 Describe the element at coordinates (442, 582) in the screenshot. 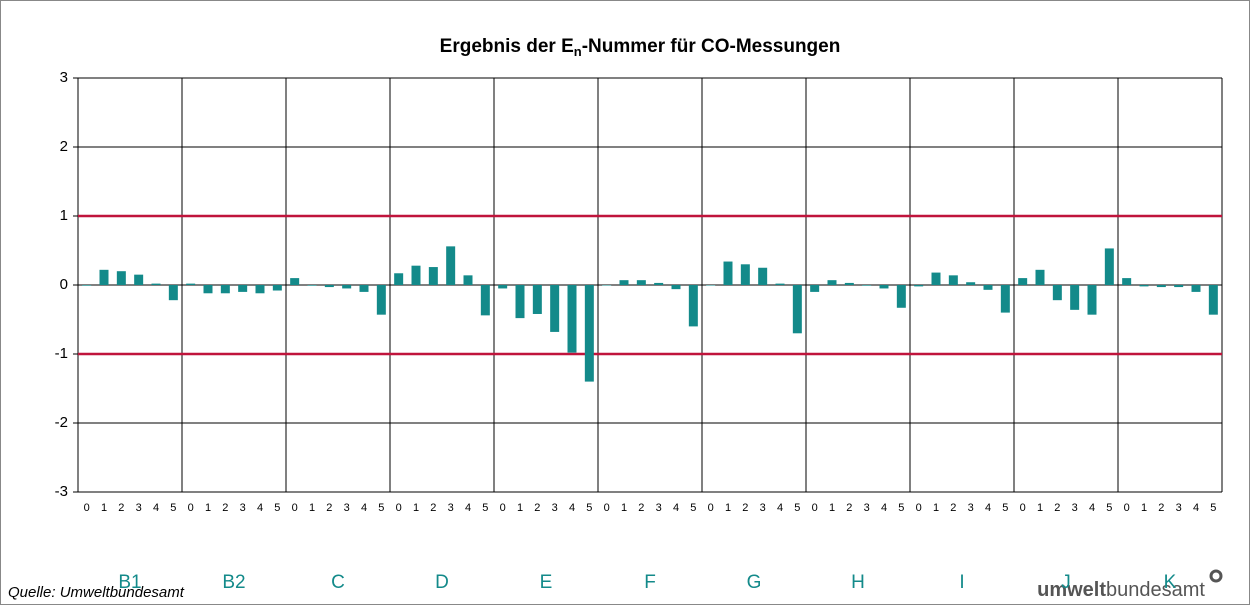

I see `x-group-label: D` at that location.